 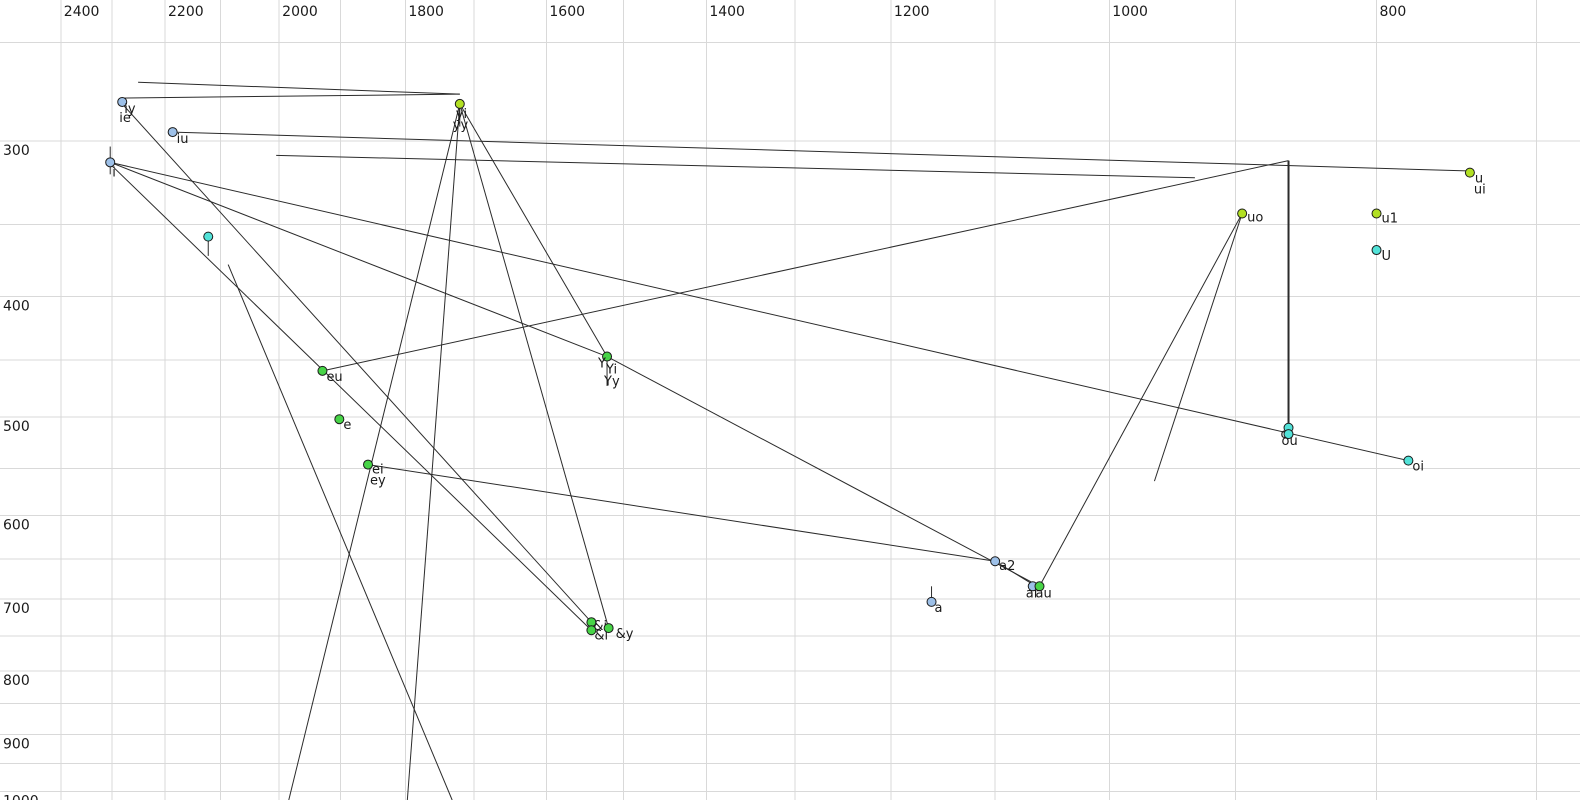 I want to click on point-ei-ey, so click(x=368, y=464).